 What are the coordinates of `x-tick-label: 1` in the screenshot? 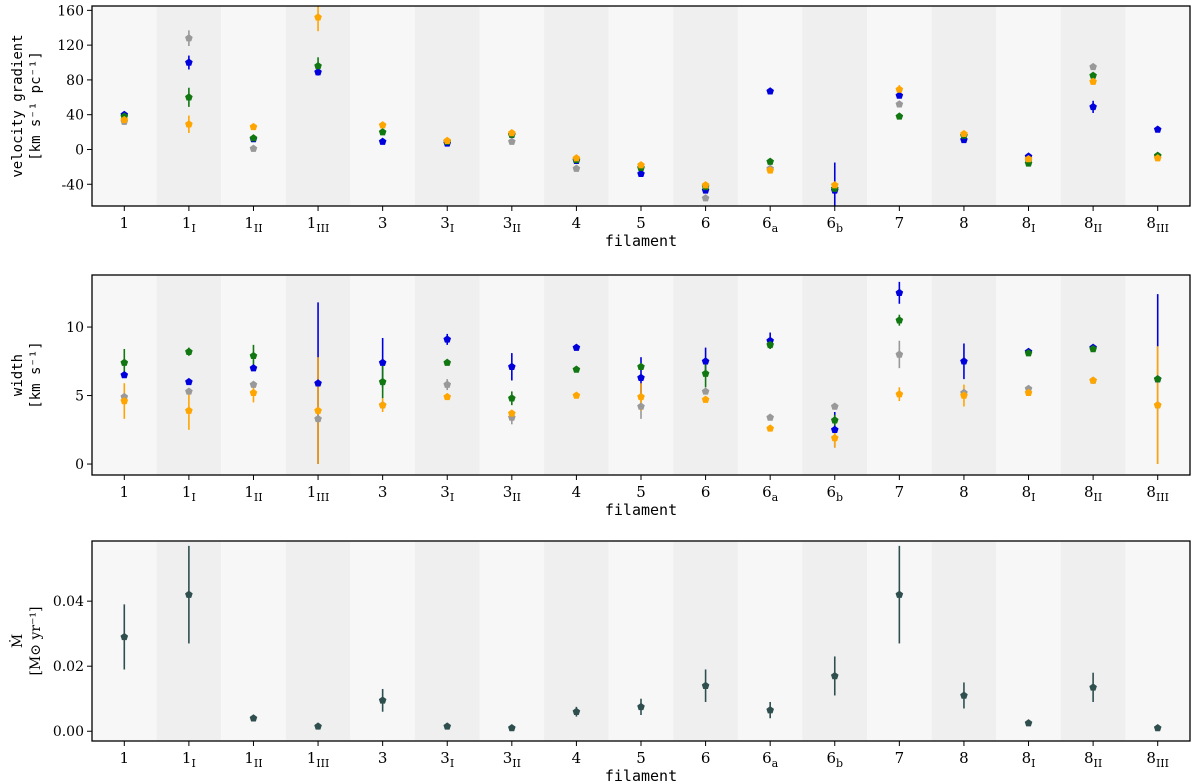 It's located at (125, 492).